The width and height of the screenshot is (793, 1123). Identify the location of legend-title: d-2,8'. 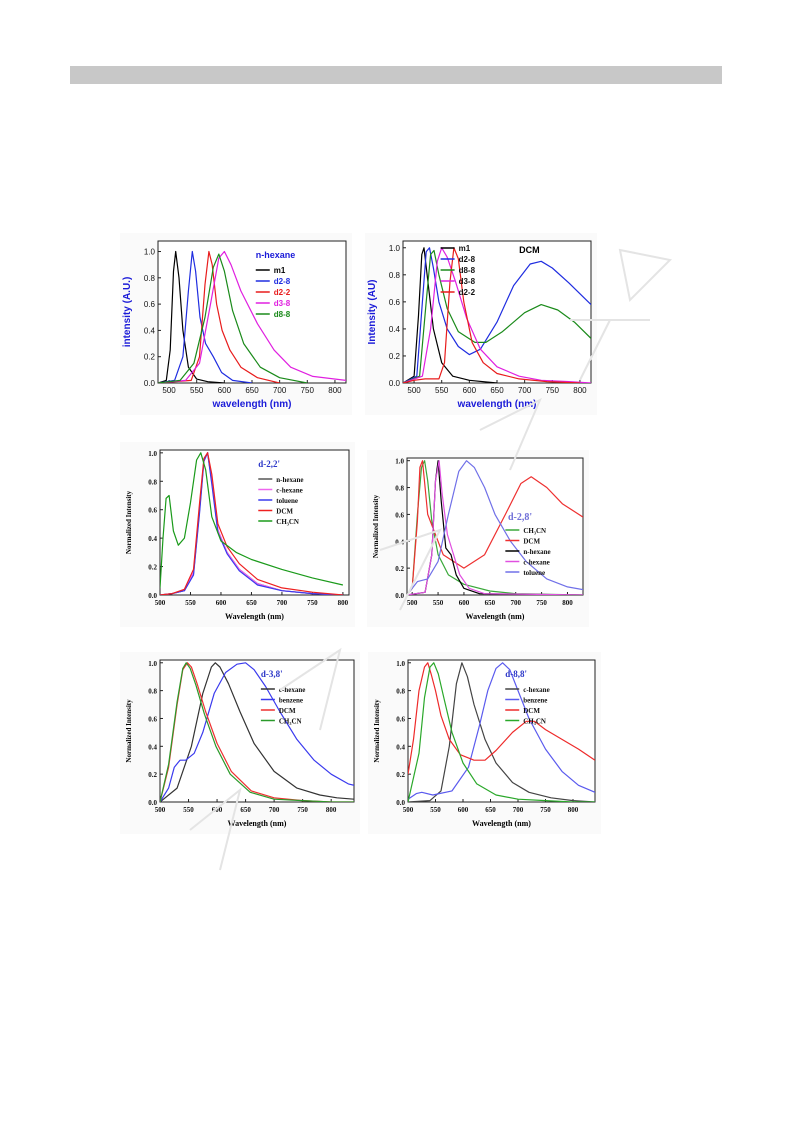
(520, 517).